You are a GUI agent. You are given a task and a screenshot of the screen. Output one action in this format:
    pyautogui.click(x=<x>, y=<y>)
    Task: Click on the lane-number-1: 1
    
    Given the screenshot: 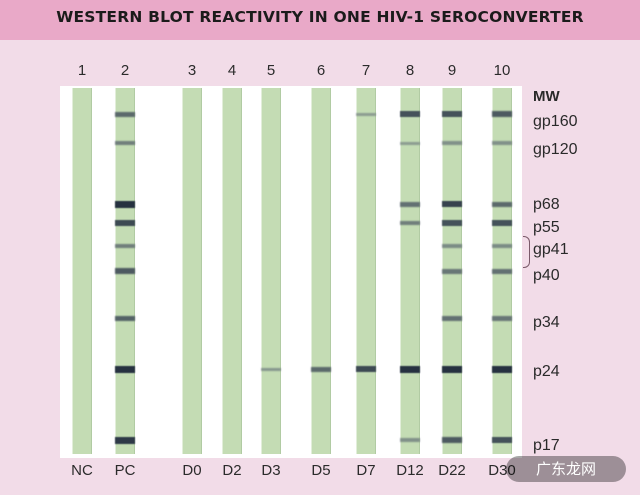 What is the action you would take?
    pyautogui.click(x=82, y=70)
    